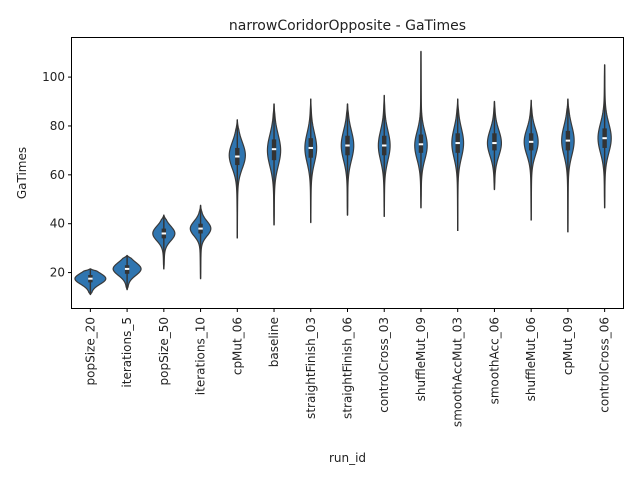  I want to click on x-tick-label-iterations_10: iterations_10, so click(201, 356).